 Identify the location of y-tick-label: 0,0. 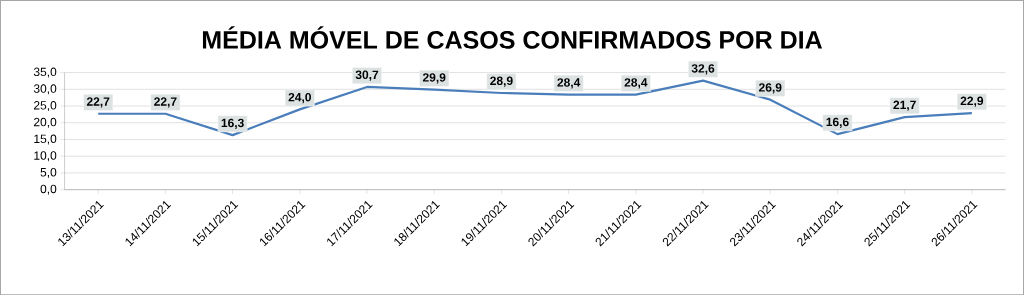
(48, 189).